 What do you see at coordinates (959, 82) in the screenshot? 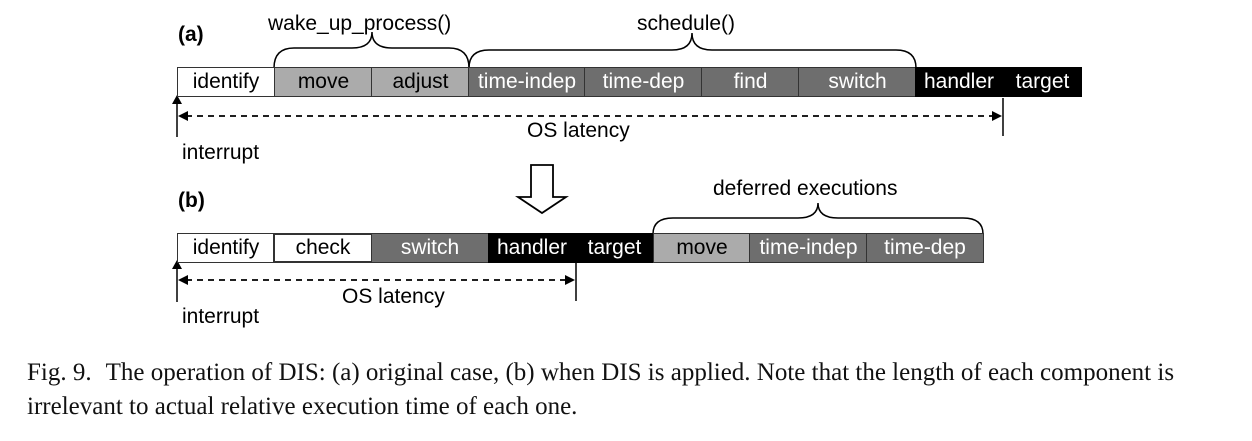
I see `block-a-handler: handler` at bounding box center [959, 82].